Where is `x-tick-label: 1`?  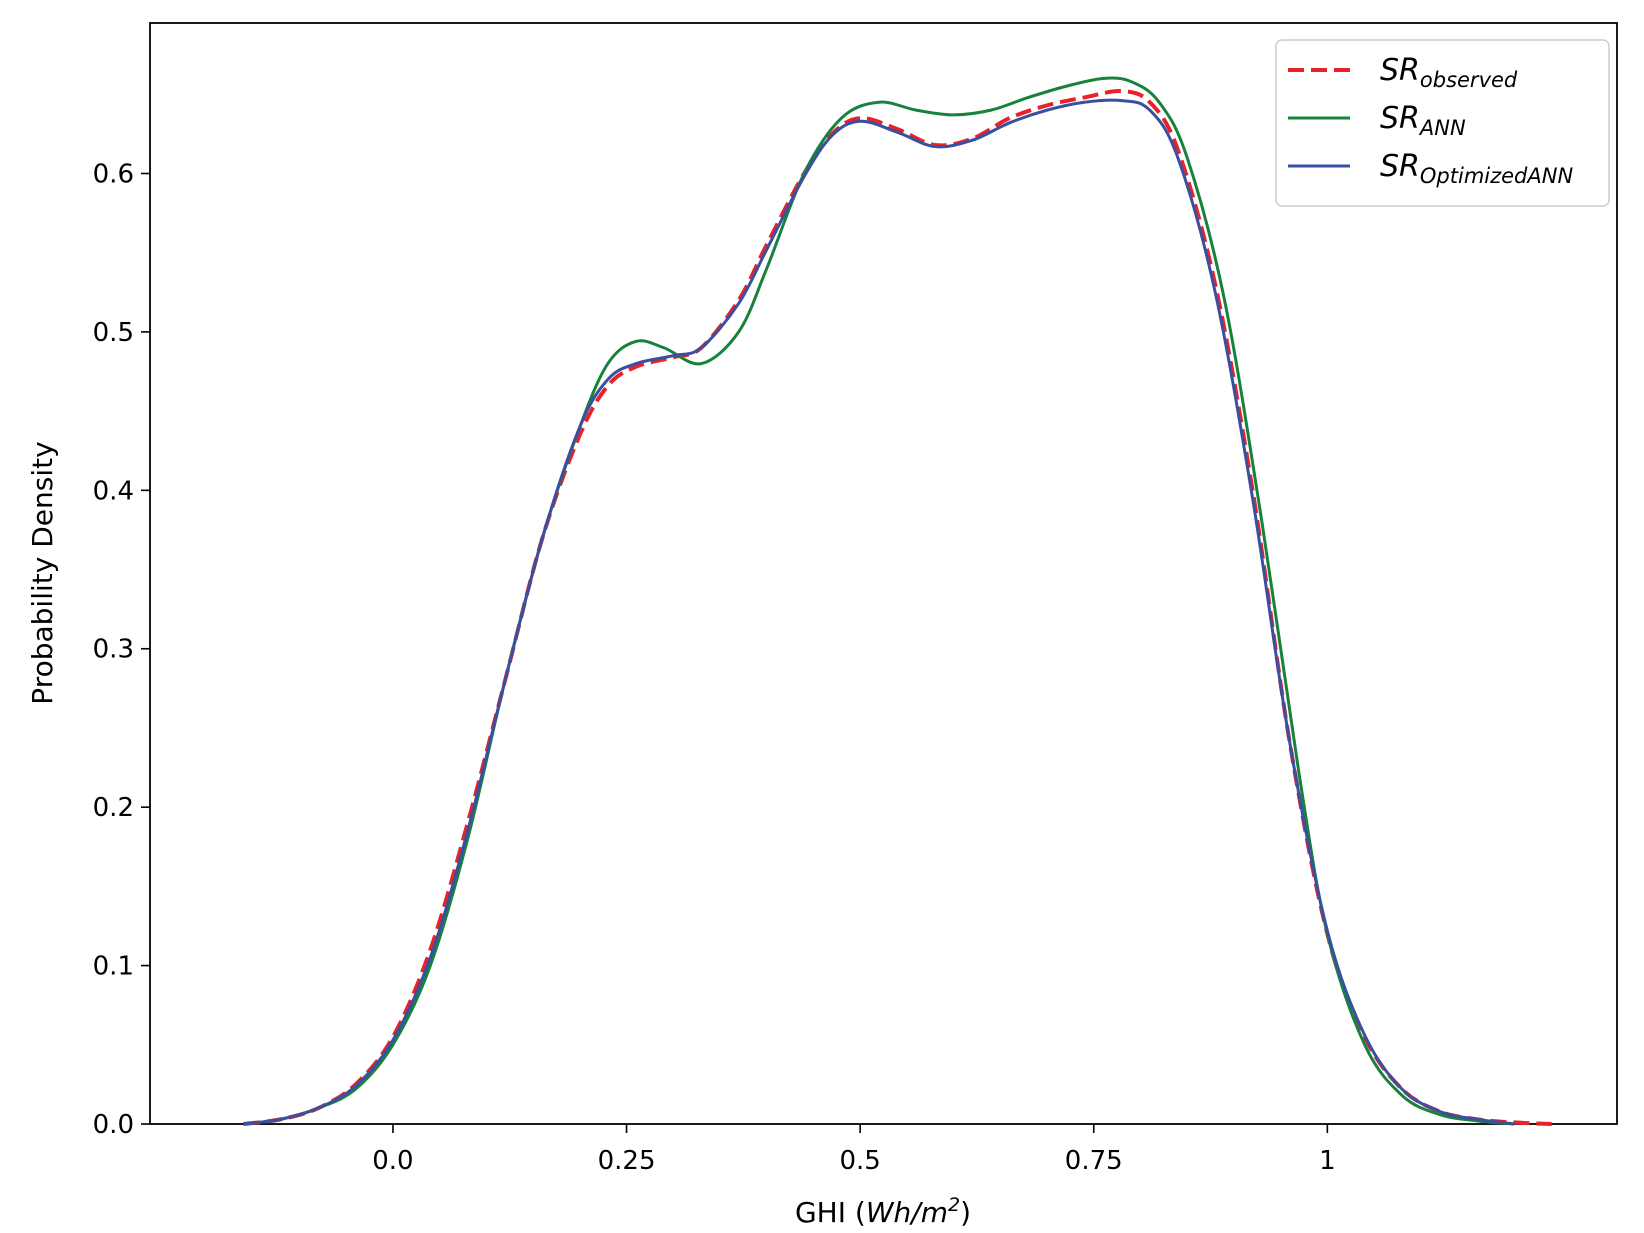 x-tick-label: 1 is located at coordinates (1327, 1161).